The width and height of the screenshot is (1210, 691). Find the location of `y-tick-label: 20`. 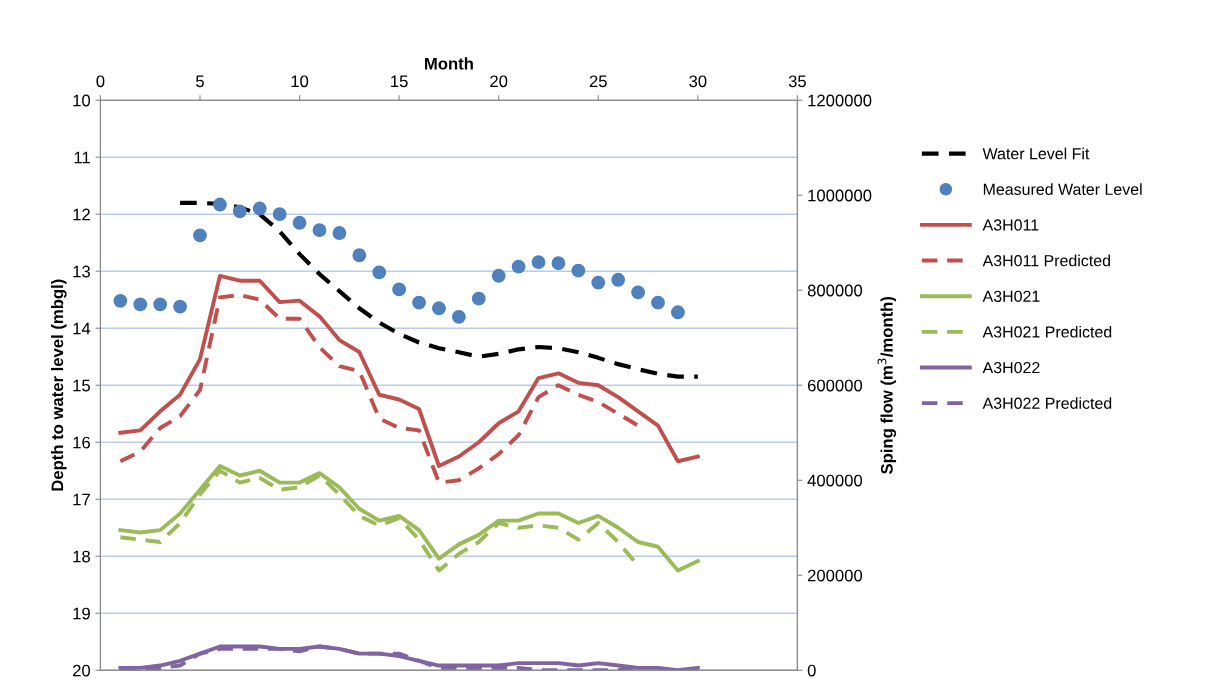

y-tick-label: 20 is located at coordinates (82, 670).